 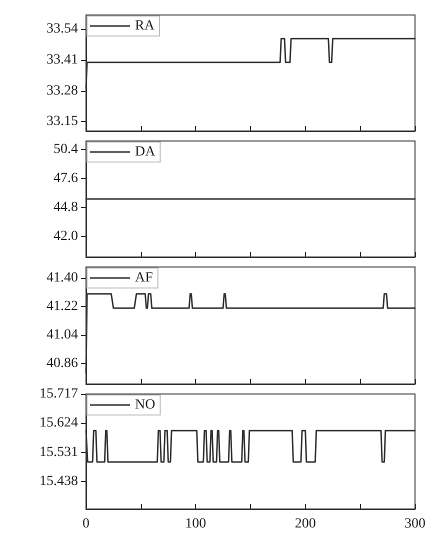 I want to click on y-tick-label: 15.531, so click(x=59, y=452).